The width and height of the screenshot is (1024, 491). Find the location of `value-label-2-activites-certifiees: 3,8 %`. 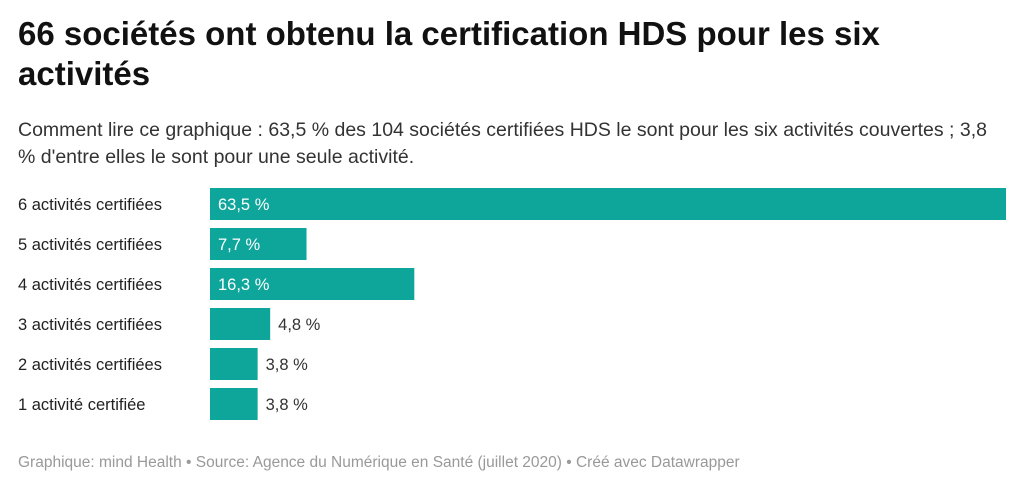

value-label-2-activites-certifiees: 3,8 % is located at coordinates (287, 365).